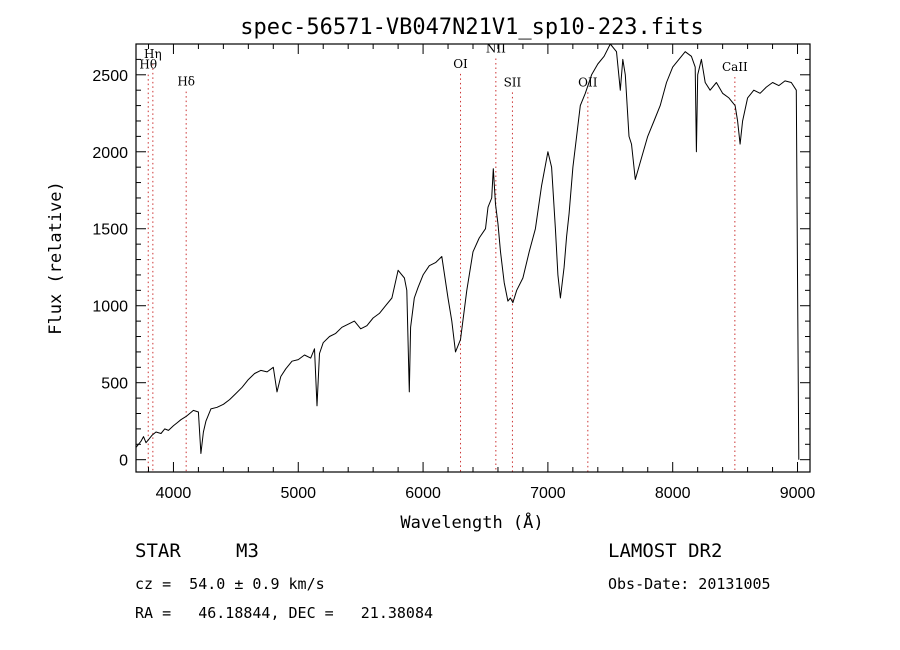 The height and width of the screenshot is (650, 900). Describe the element at coordinates (471, 522) in the screenshot. I see `x-axis-label: Wavelength (Å)` at that location.